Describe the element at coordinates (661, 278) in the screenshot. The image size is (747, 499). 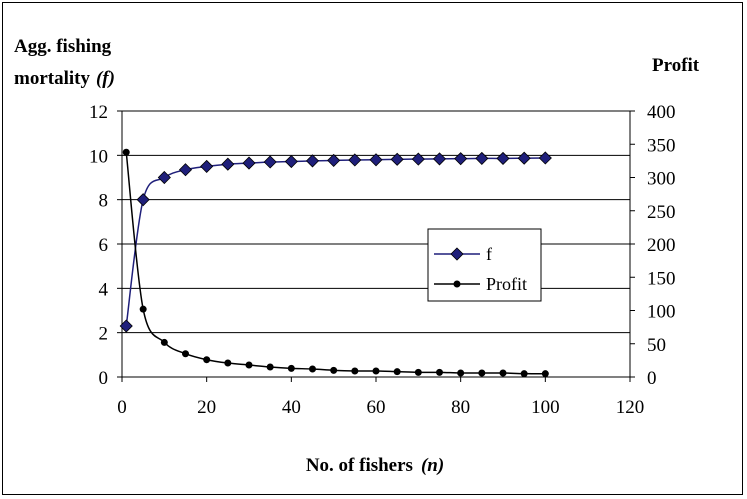
I see `y-right-tick-label: 150` at that location.